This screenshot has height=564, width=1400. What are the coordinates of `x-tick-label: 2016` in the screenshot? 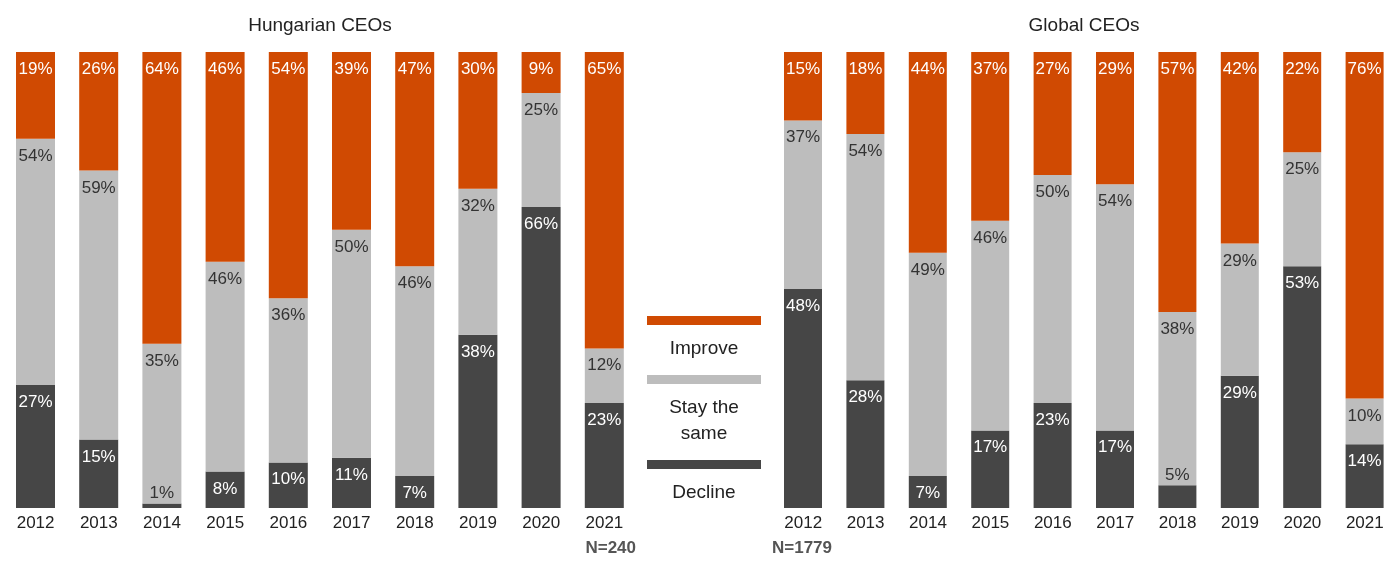 It's located at (288, 523).